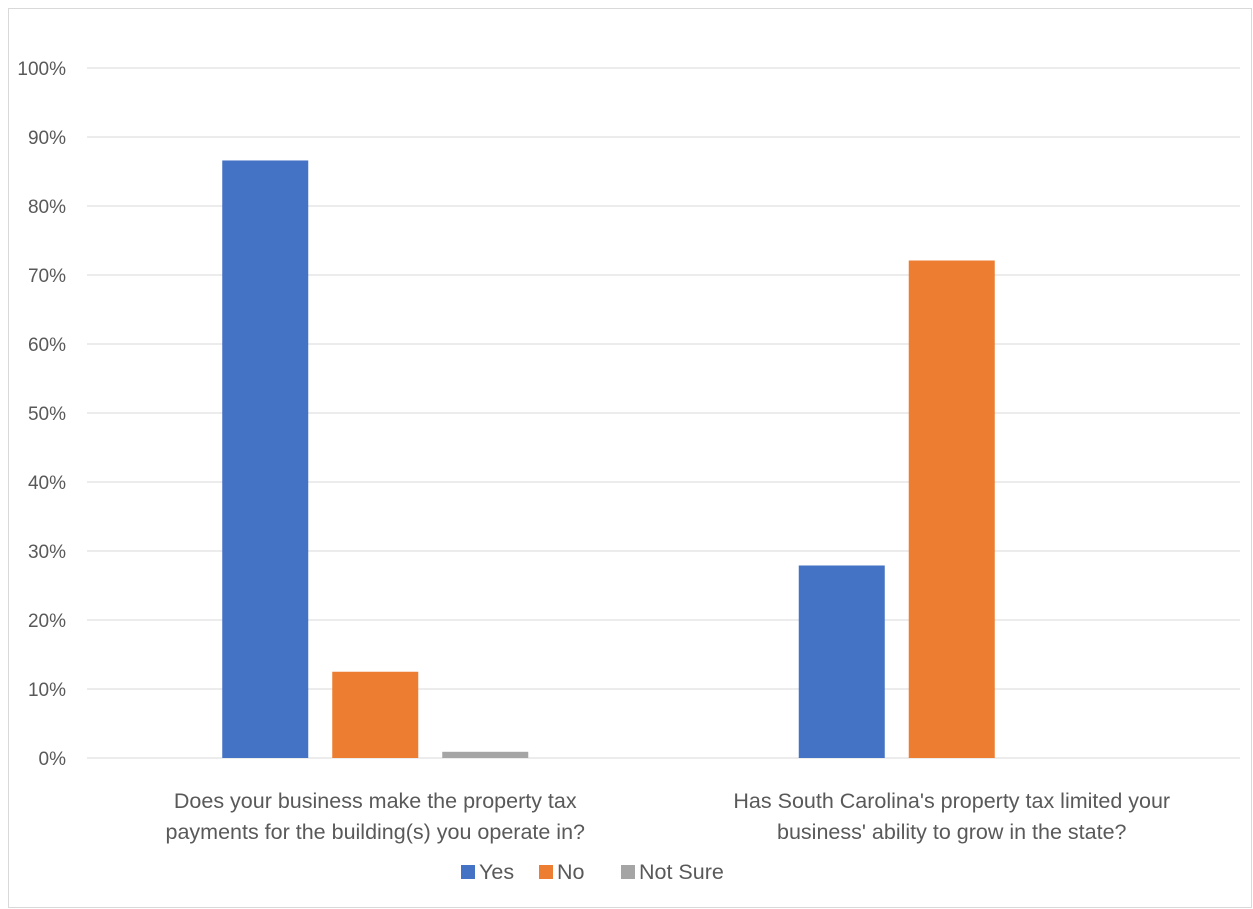 The width and height of the screenshot is (1253, 909). What do you see at coordinates (47, 207) in the screenshot?
I see `y-tick-label: 80%` at bounding box center [47, 207].